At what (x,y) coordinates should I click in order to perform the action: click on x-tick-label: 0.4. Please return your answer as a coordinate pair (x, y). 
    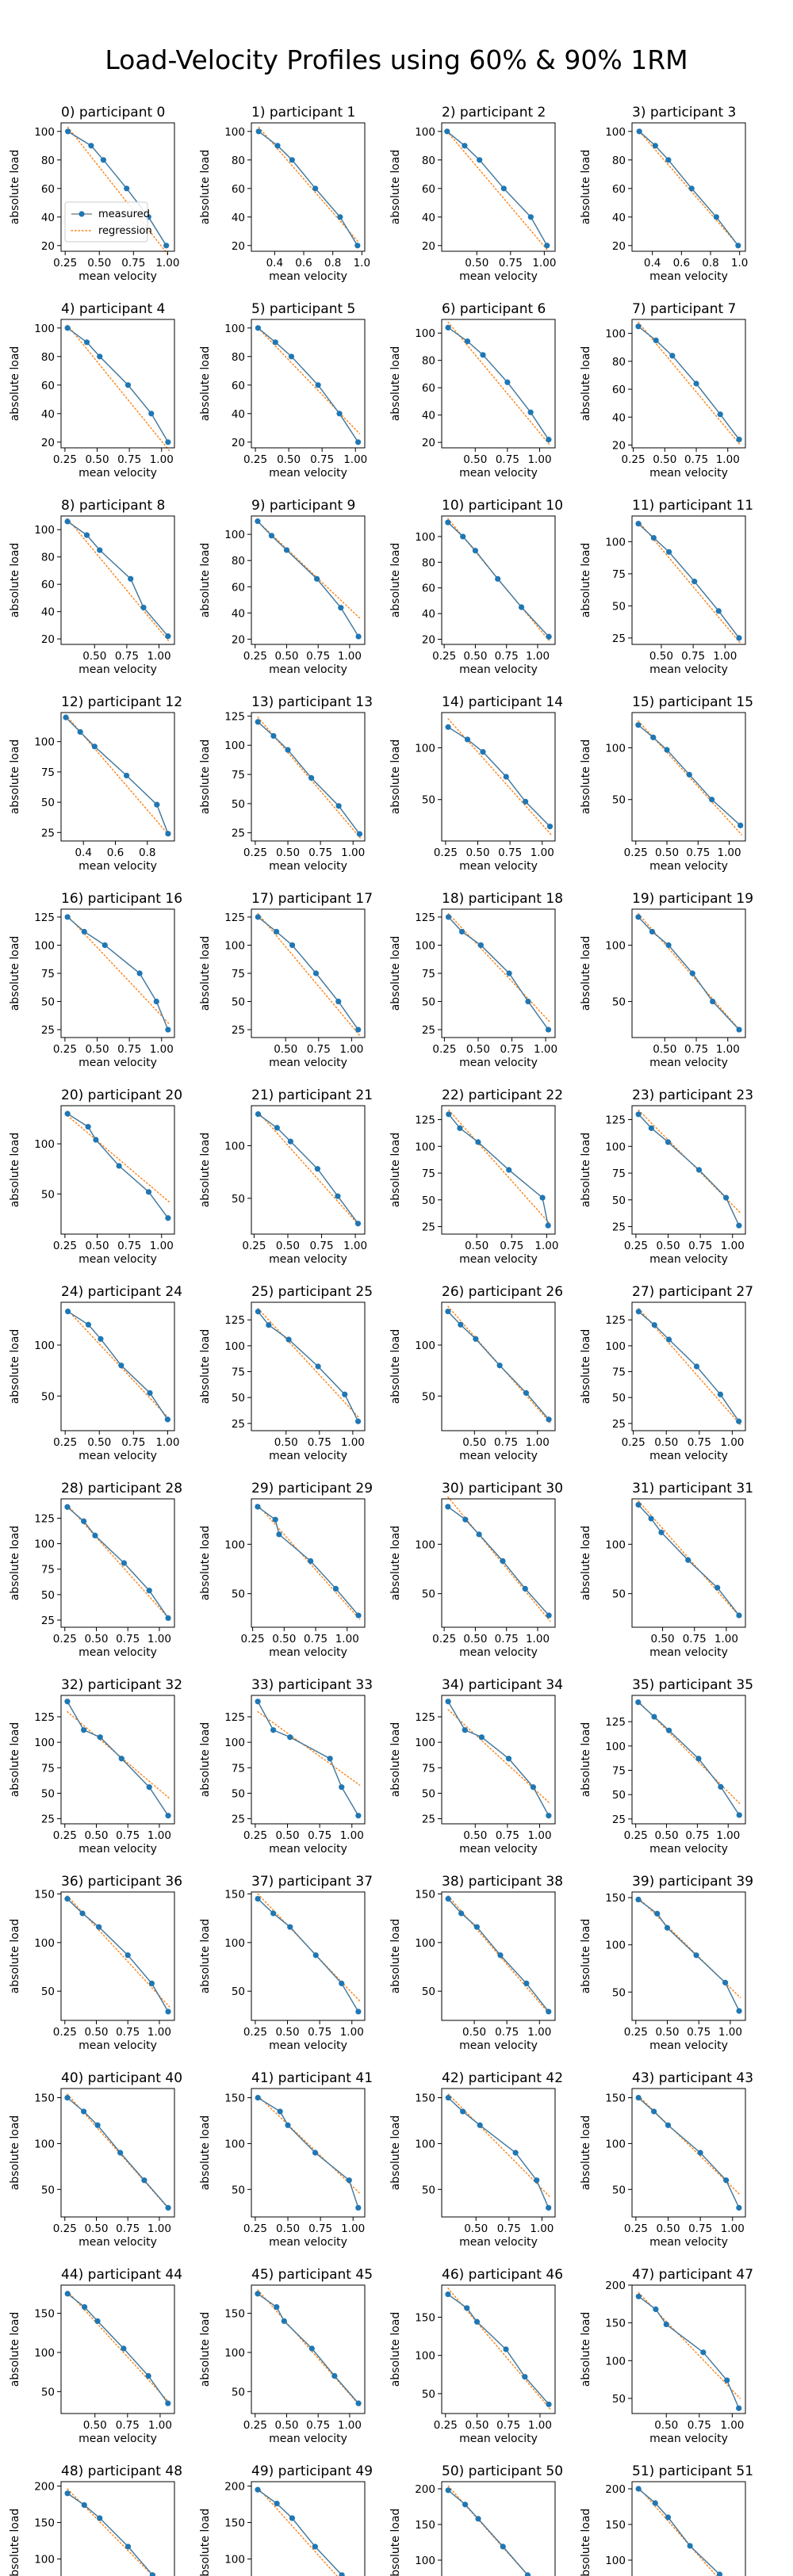
    Looking at the image, I should click on (83, 853).